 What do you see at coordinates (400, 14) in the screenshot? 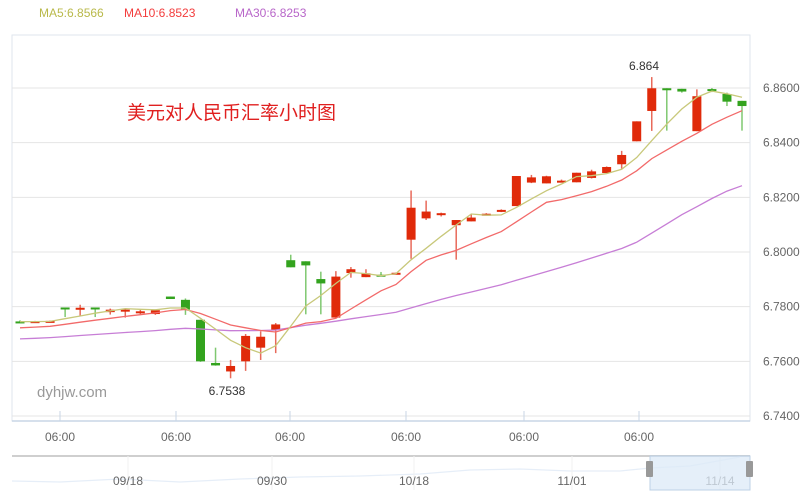
I see `ma-legend: MA5:6.8566 MA10:6.8523 MA30:6.8253` at bounding box center [400, 14].